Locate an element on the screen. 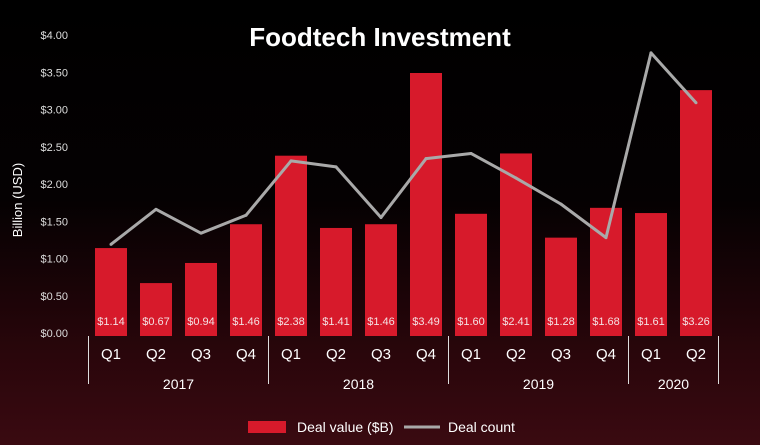 The width and height of the screenshot is (760, 445). year-label: 2020 is located at coordinates (673, 384).